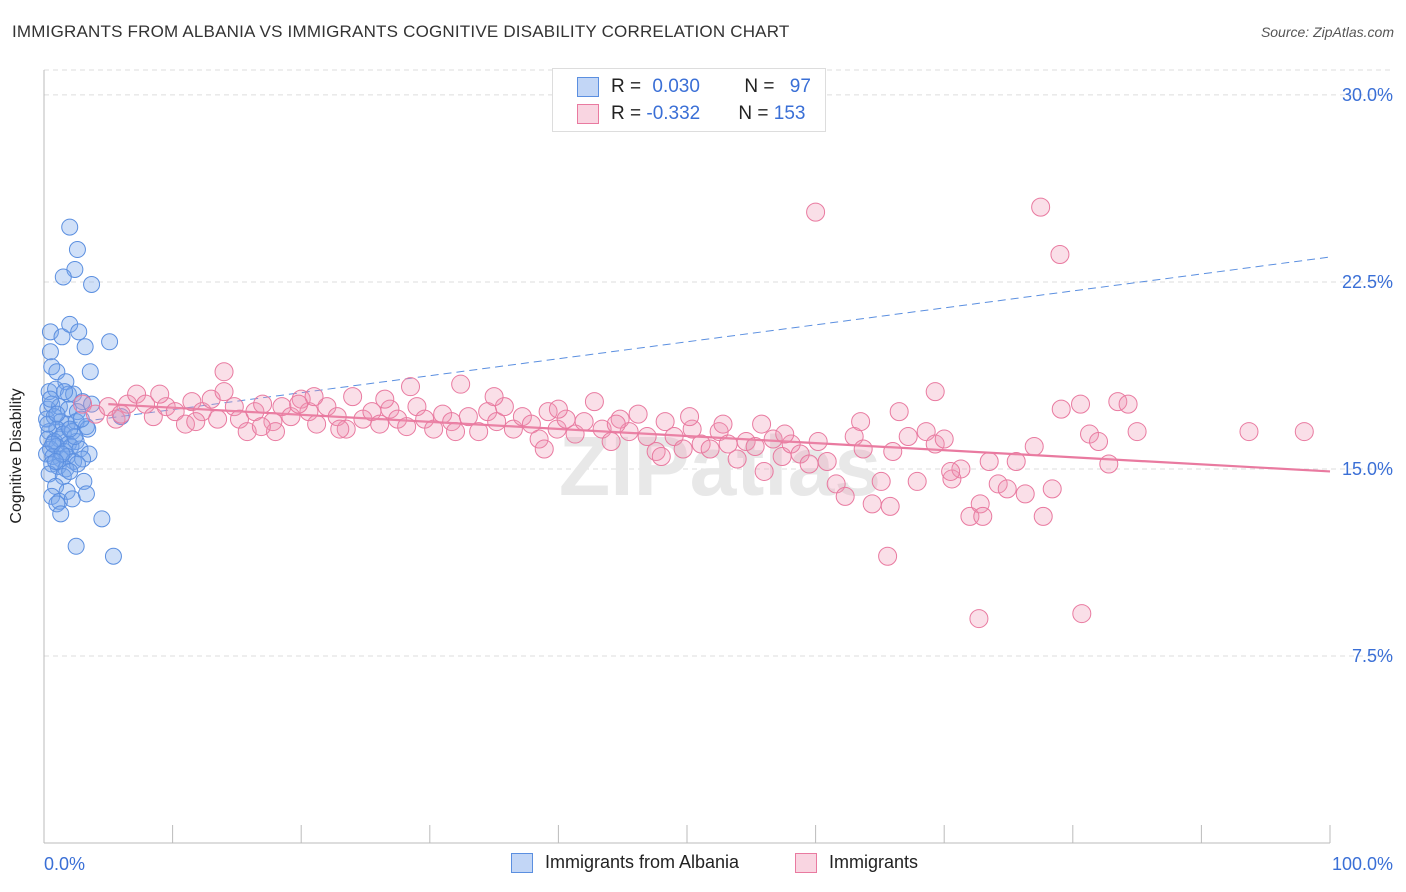  Describe the element at coordinates (1372, 656) in the screenshot. I see `y-tick-label: 7.5%` at that location.